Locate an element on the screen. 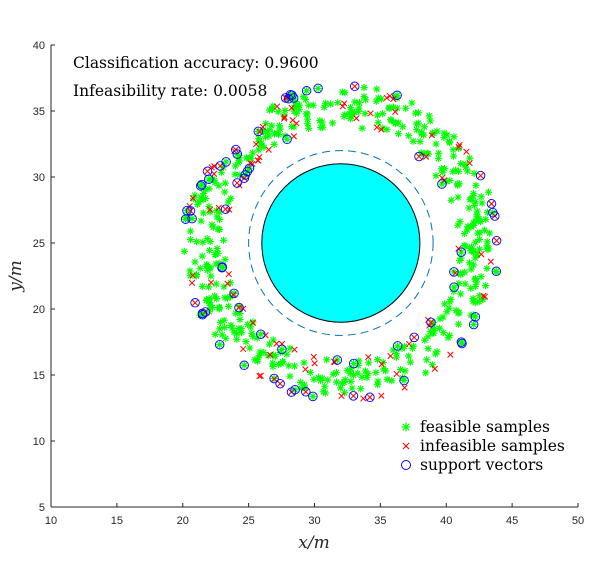 This screenshot has width=594, height=567. y-tick-label: 15 is located at coordinates (39, 376).